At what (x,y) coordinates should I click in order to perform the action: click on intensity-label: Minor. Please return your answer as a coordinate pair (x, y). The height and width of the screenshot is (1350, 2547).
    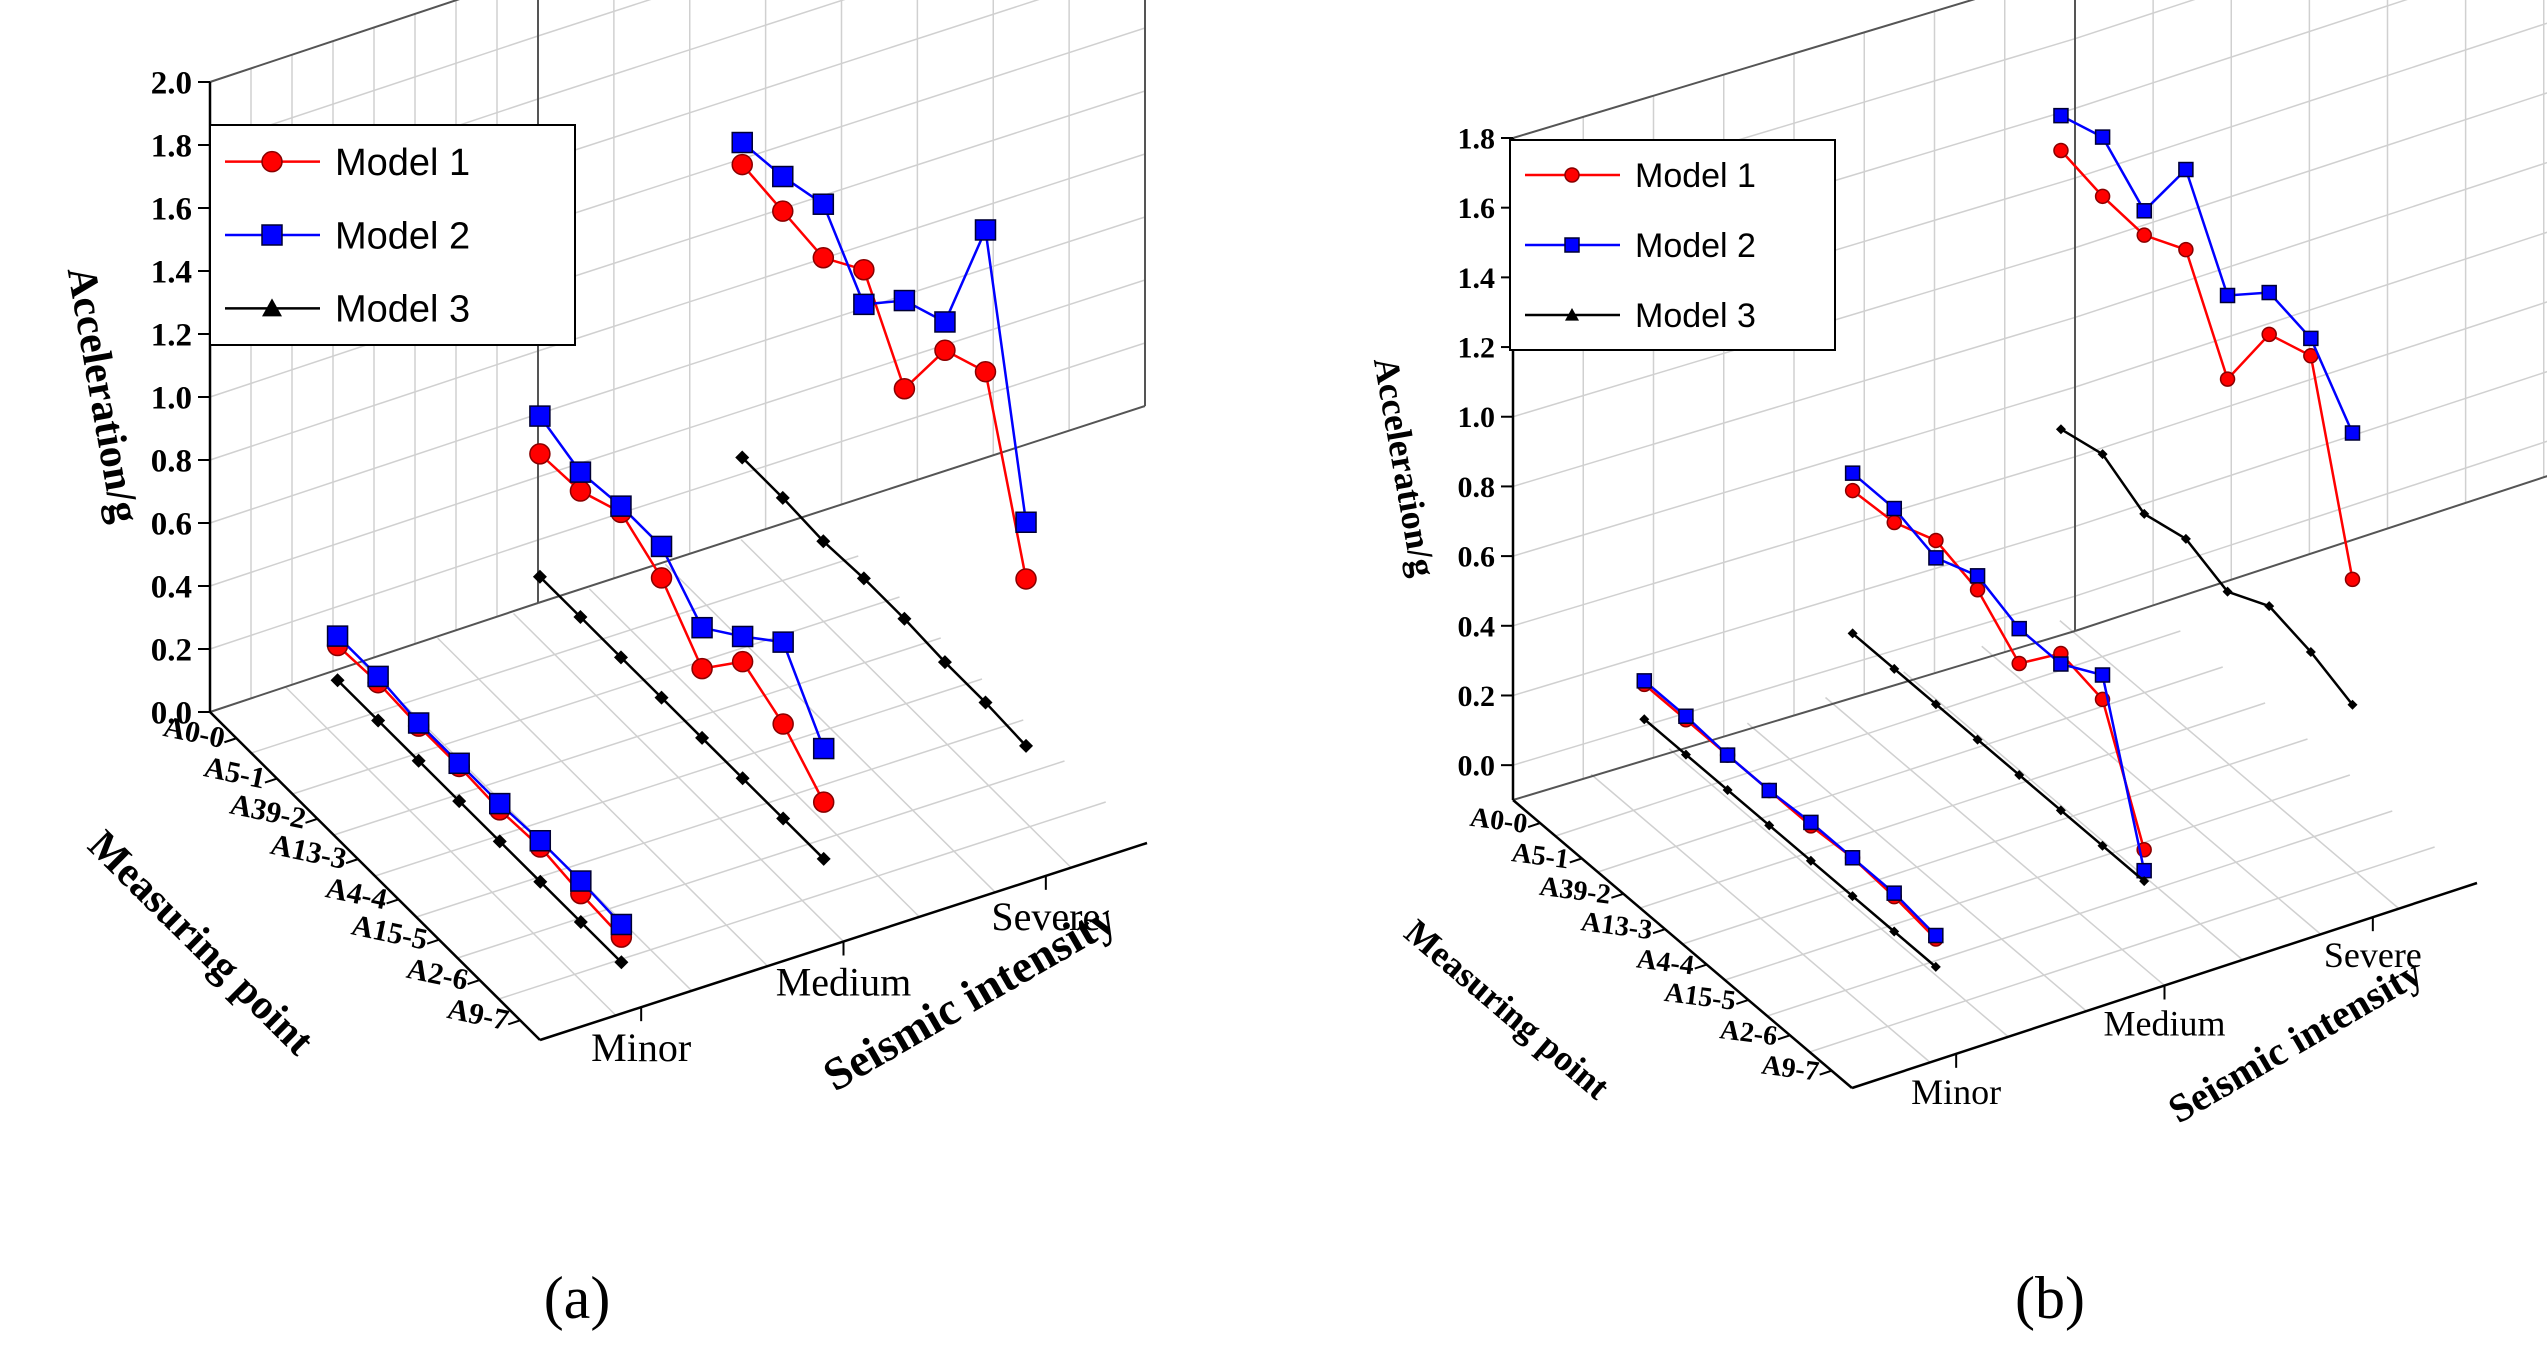
    Looking at the image, I should click on (641, 1047).